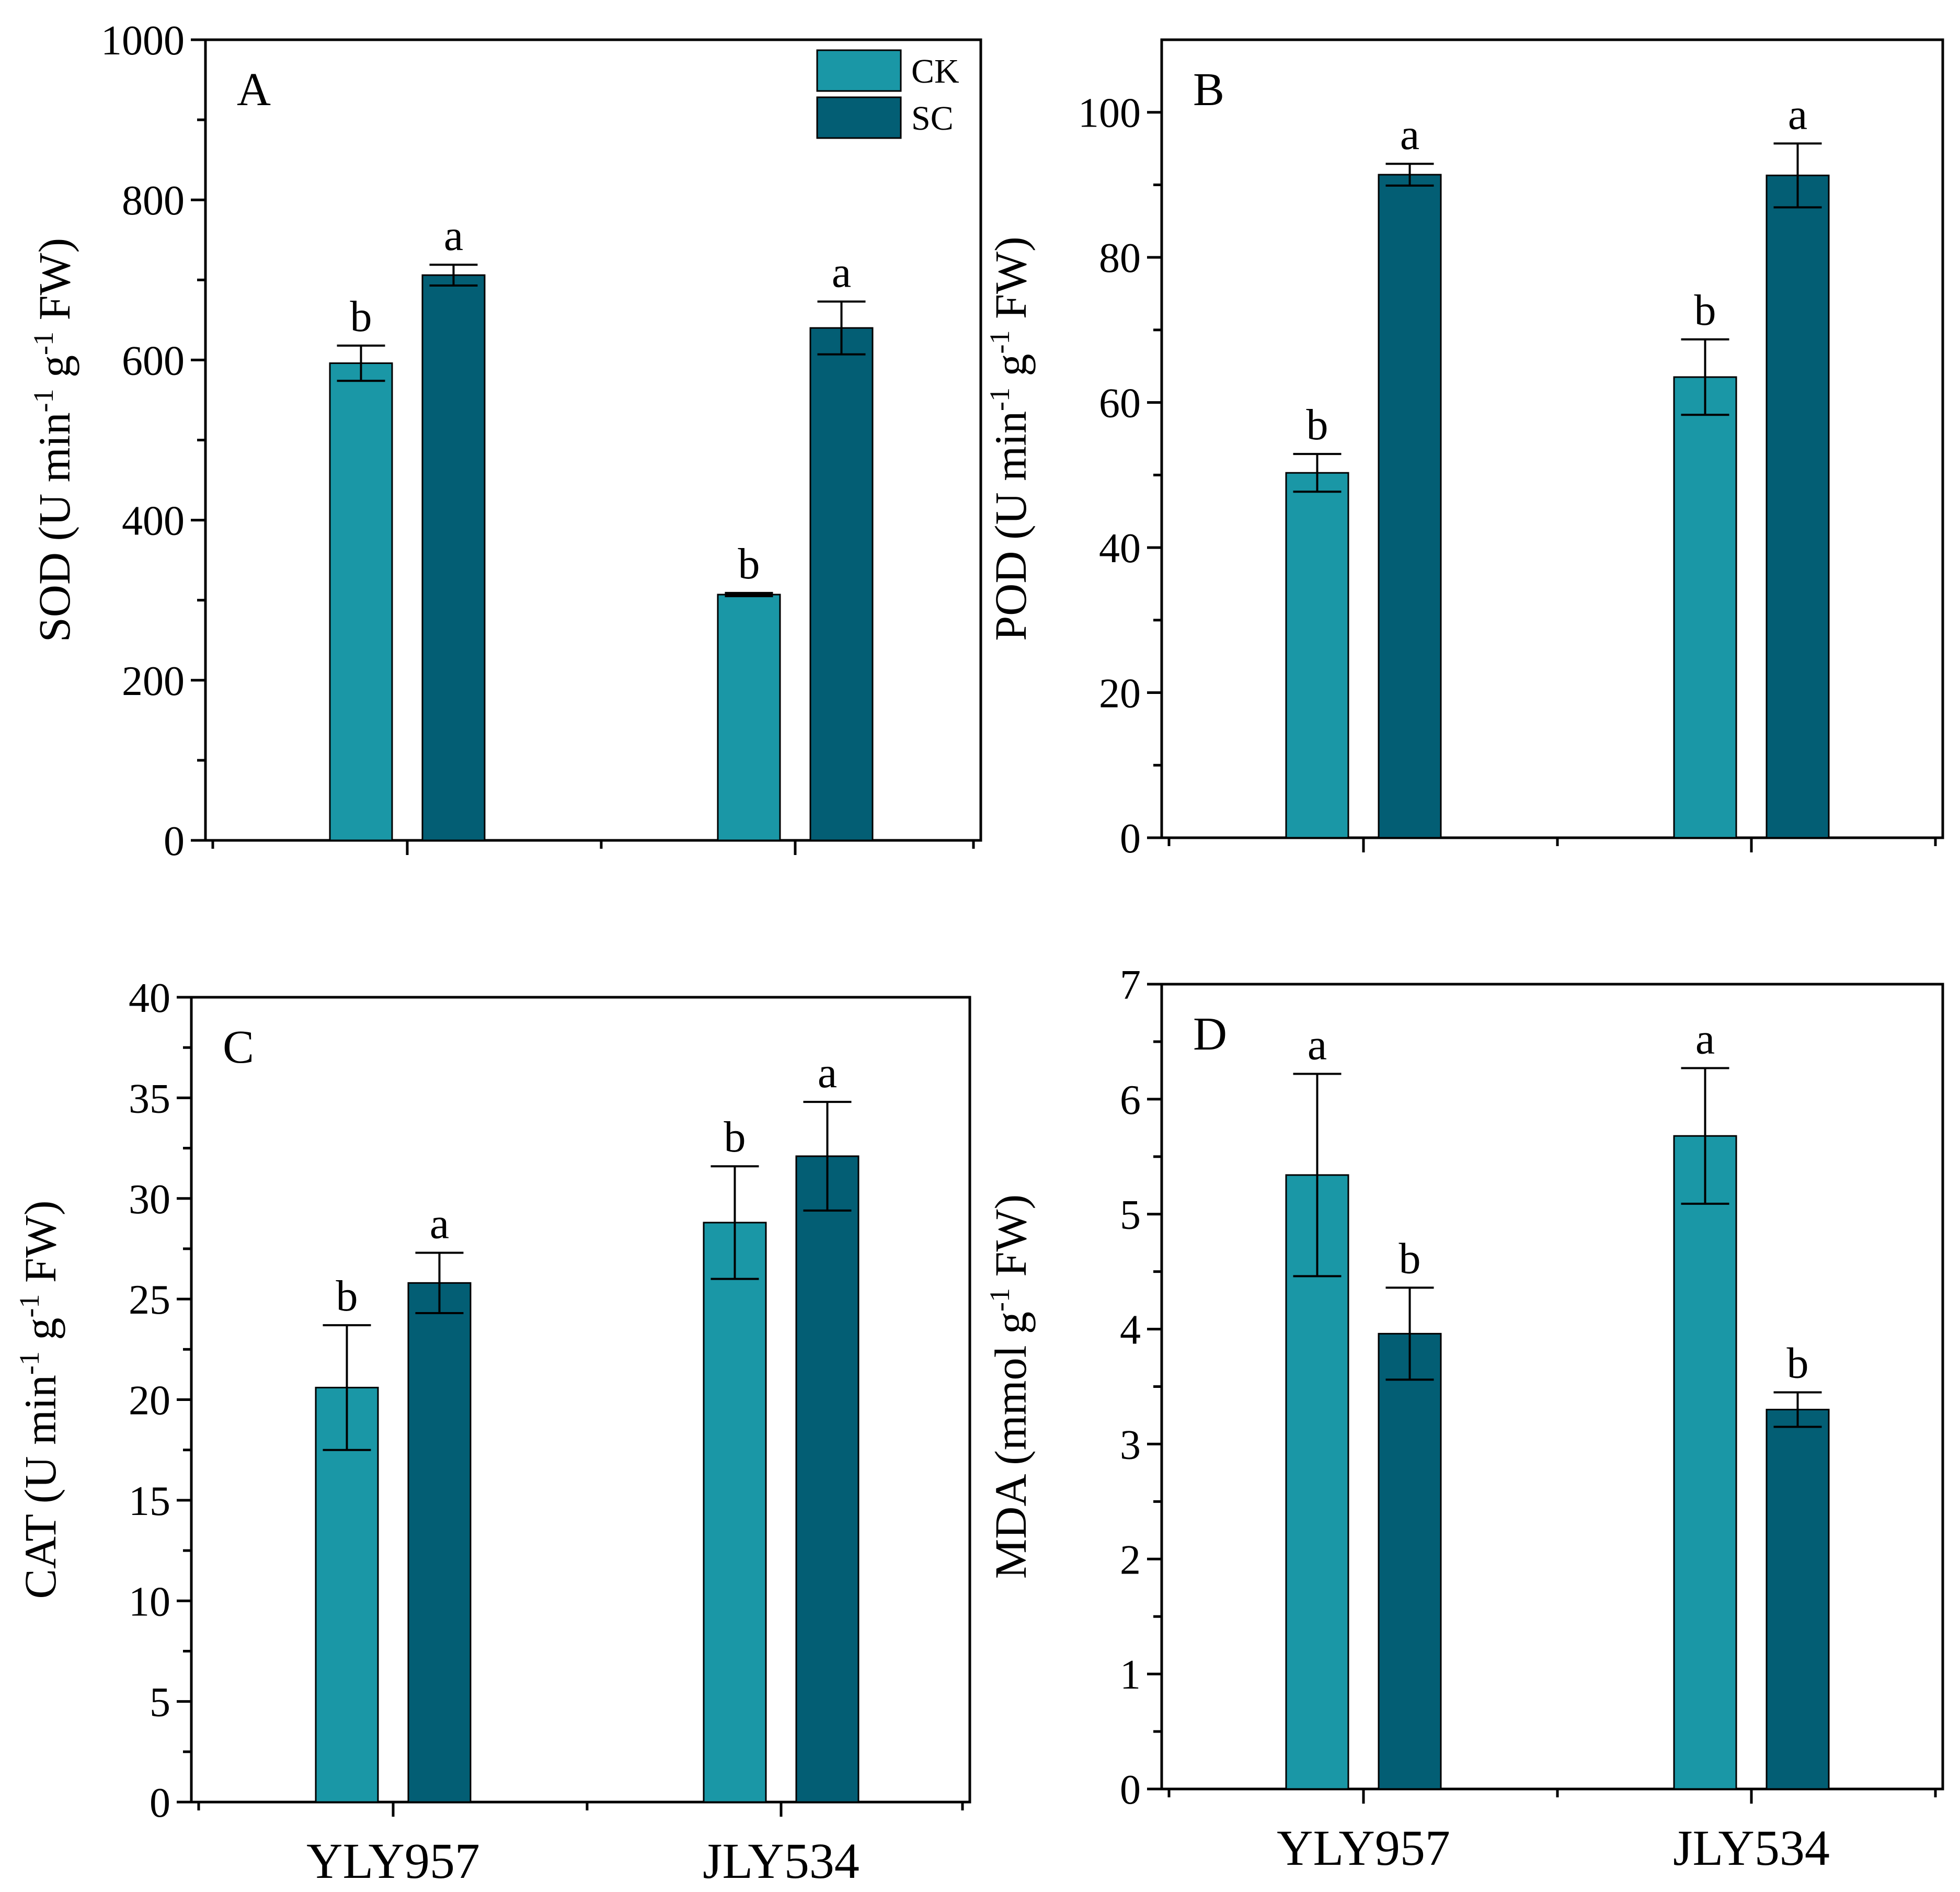 Image resolution: width=1960 pixels, height=1892 pixels. Describe the element at coordinates (1109, 113) in the screenshot. I see `y-tick-label: 100` at that location.